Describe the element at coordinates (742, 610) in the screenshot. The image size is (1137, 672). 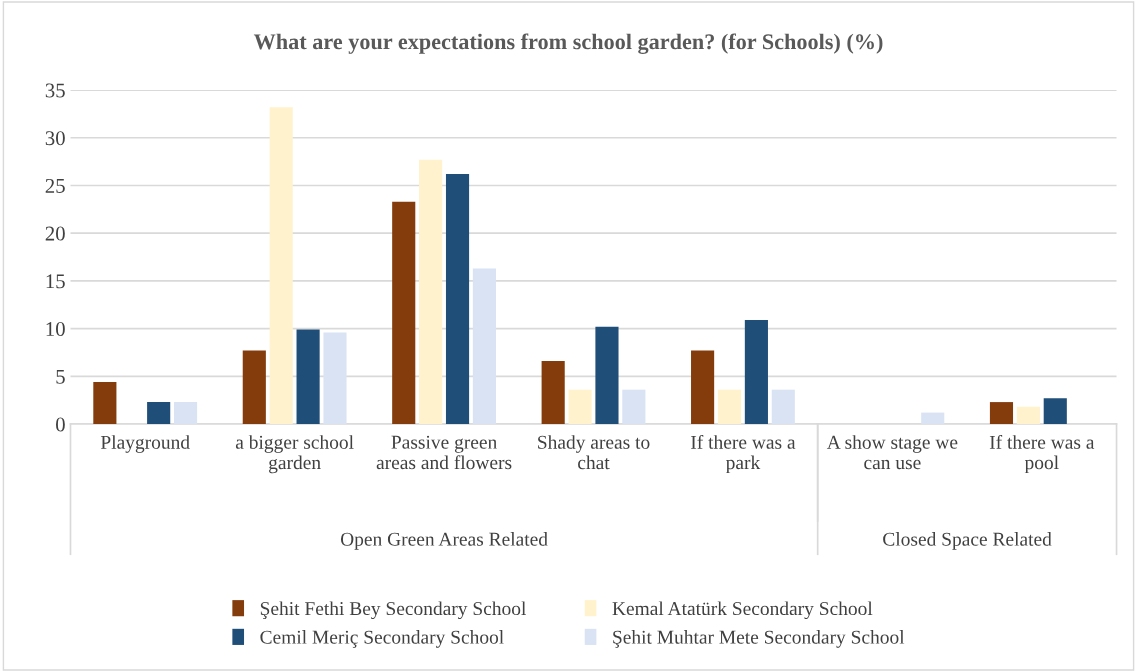
I see `legend-label: Kemal Atatürk Secondary School` at that location.